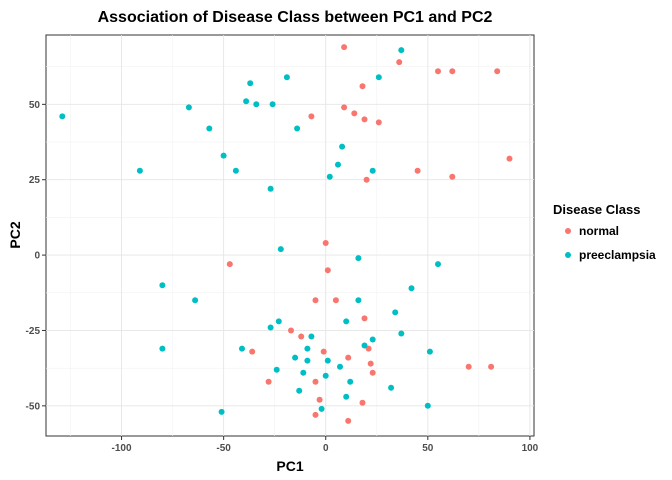 The width and height of the screenshot is (672, 480). What do you see at coordinates (530, 448) in the screenshot?
I see `x-tick-label: 100` at bounding box center [530, 448].